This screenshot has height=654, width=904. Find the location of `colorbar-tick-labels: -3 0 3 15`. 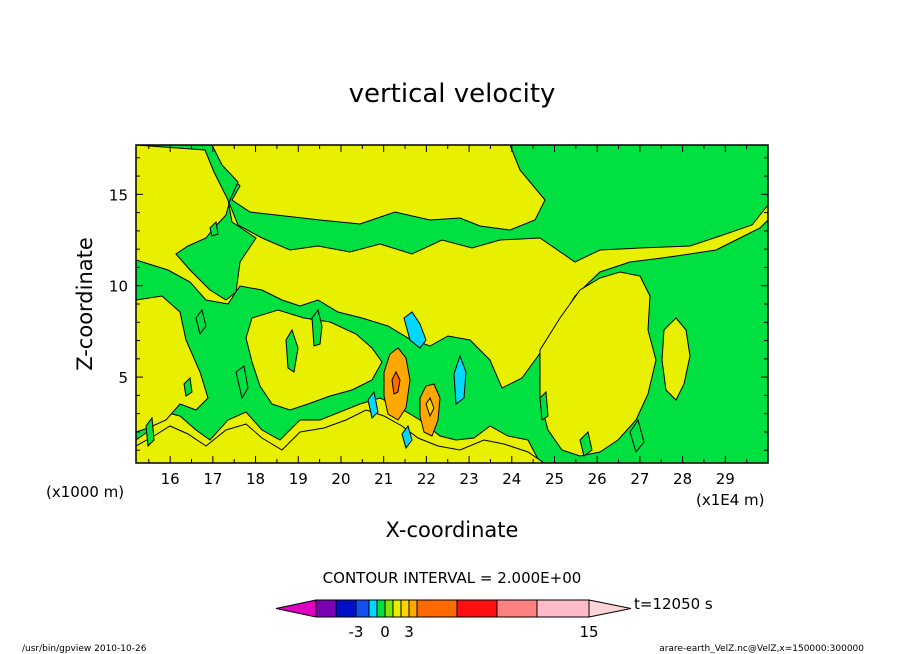

colorbar-tick-labels: -3 0 3 15 is located at coordinates (474, 632).